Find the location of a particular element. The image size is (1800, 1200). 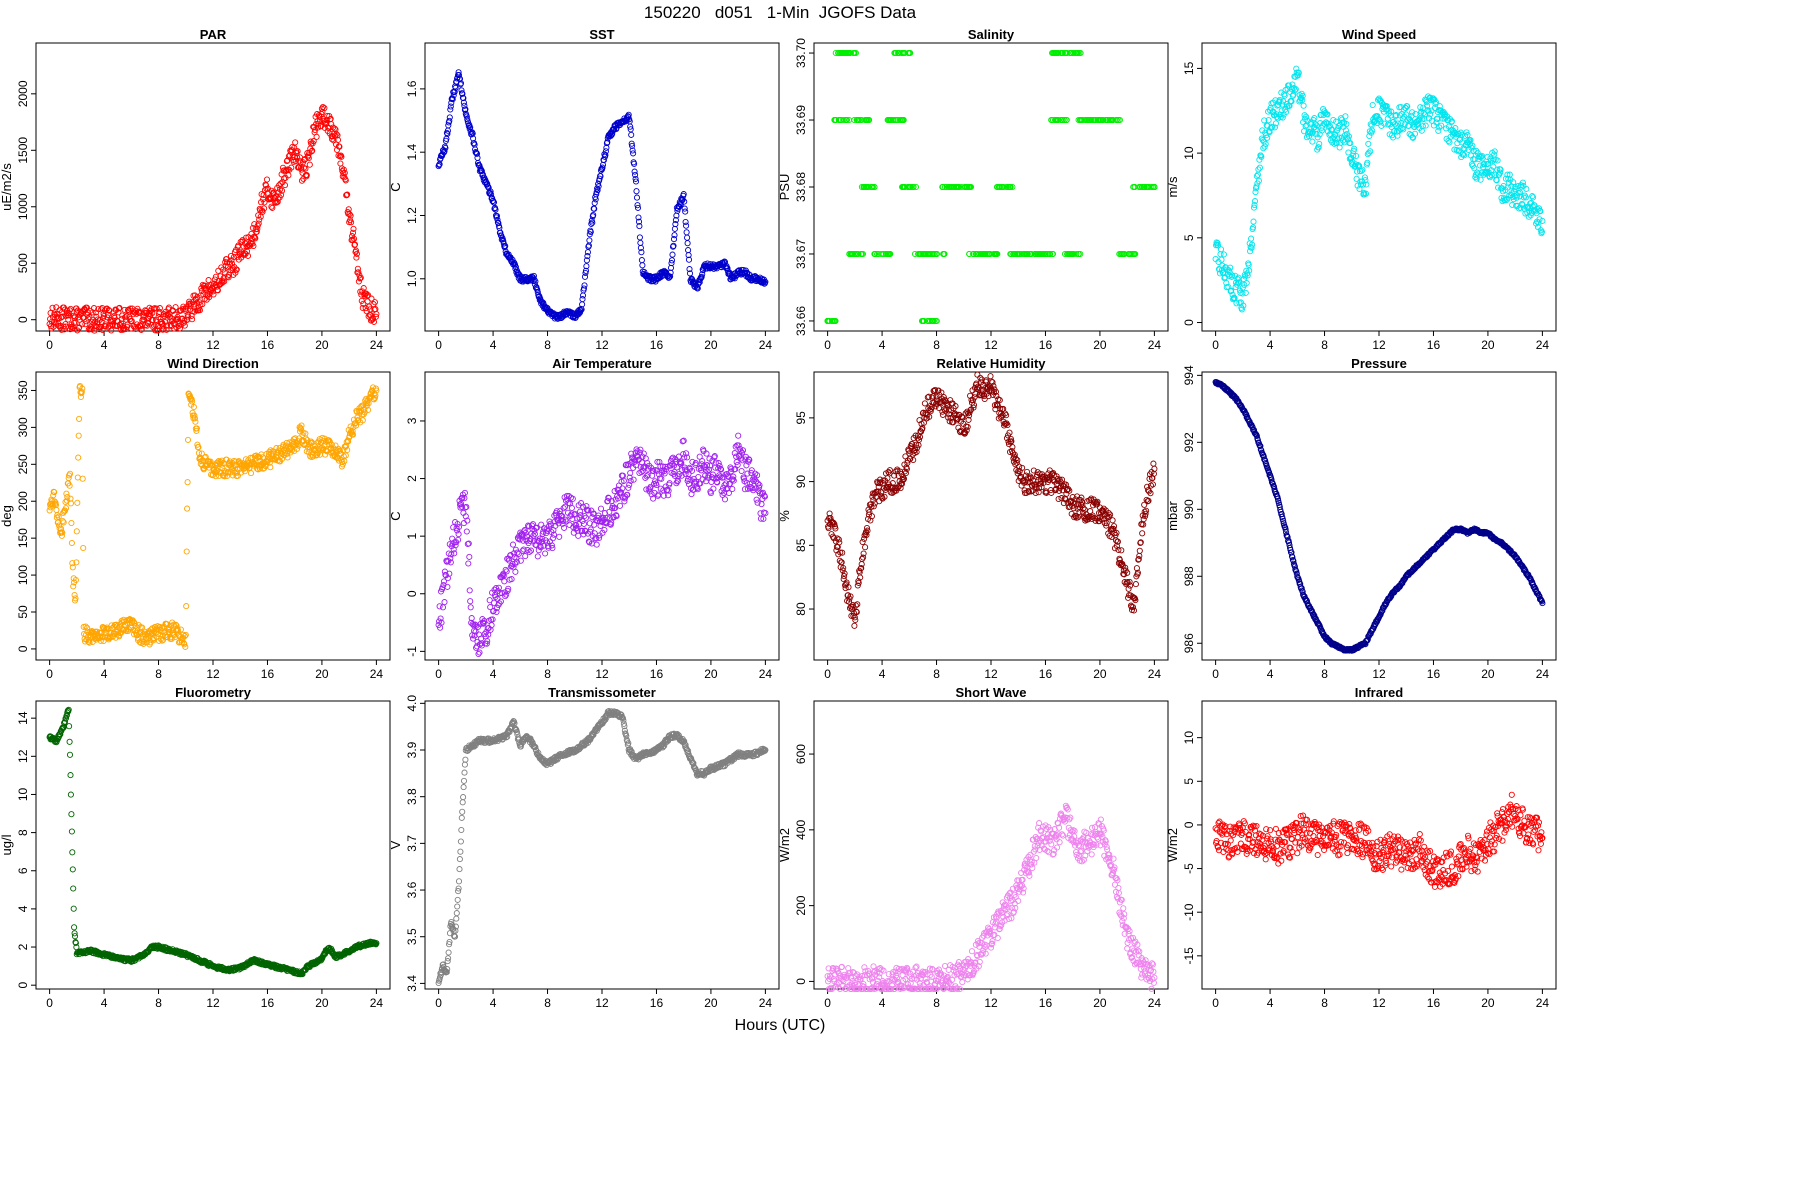

y-tick-label: 5 is located at coordinates (1189, 237).